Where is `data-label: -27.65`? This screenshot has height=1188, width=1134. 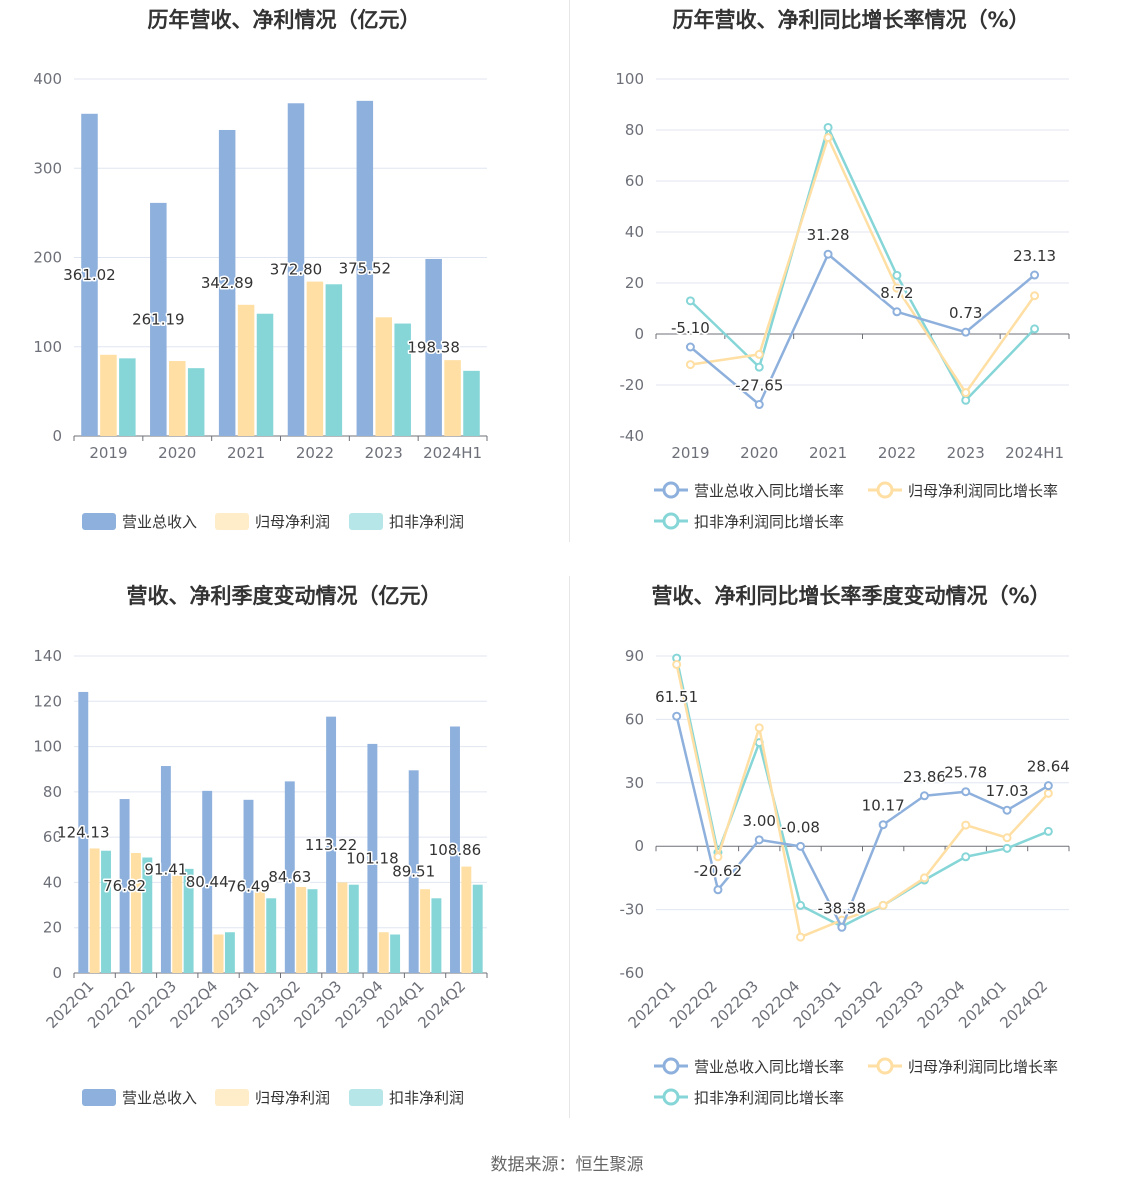
data-label: -27.65 is located at coordinates (759, 386).